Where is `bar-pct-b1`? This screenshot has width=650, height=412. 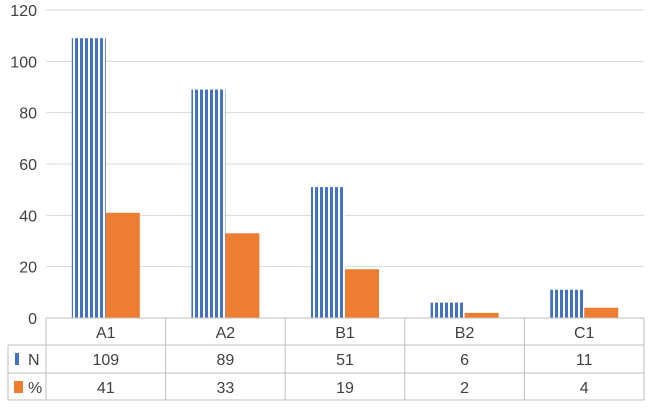
bar-pct-b1 is located at coordinates (362, 293).